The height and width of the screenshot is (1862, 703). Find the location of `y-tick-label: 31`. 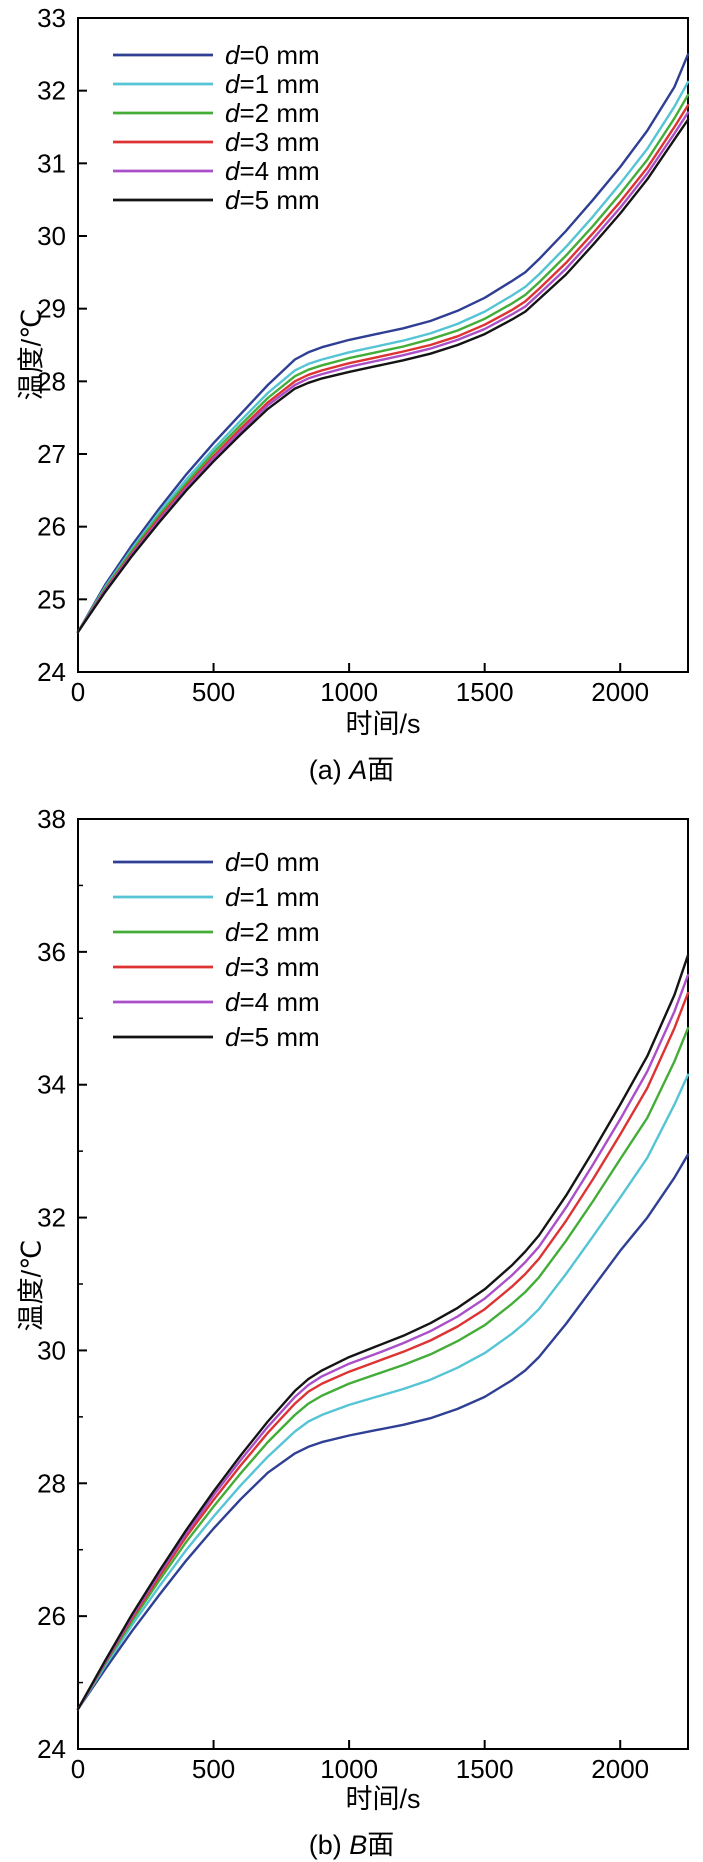

y-tick-label: 31 is located at coordinates (51, 163).